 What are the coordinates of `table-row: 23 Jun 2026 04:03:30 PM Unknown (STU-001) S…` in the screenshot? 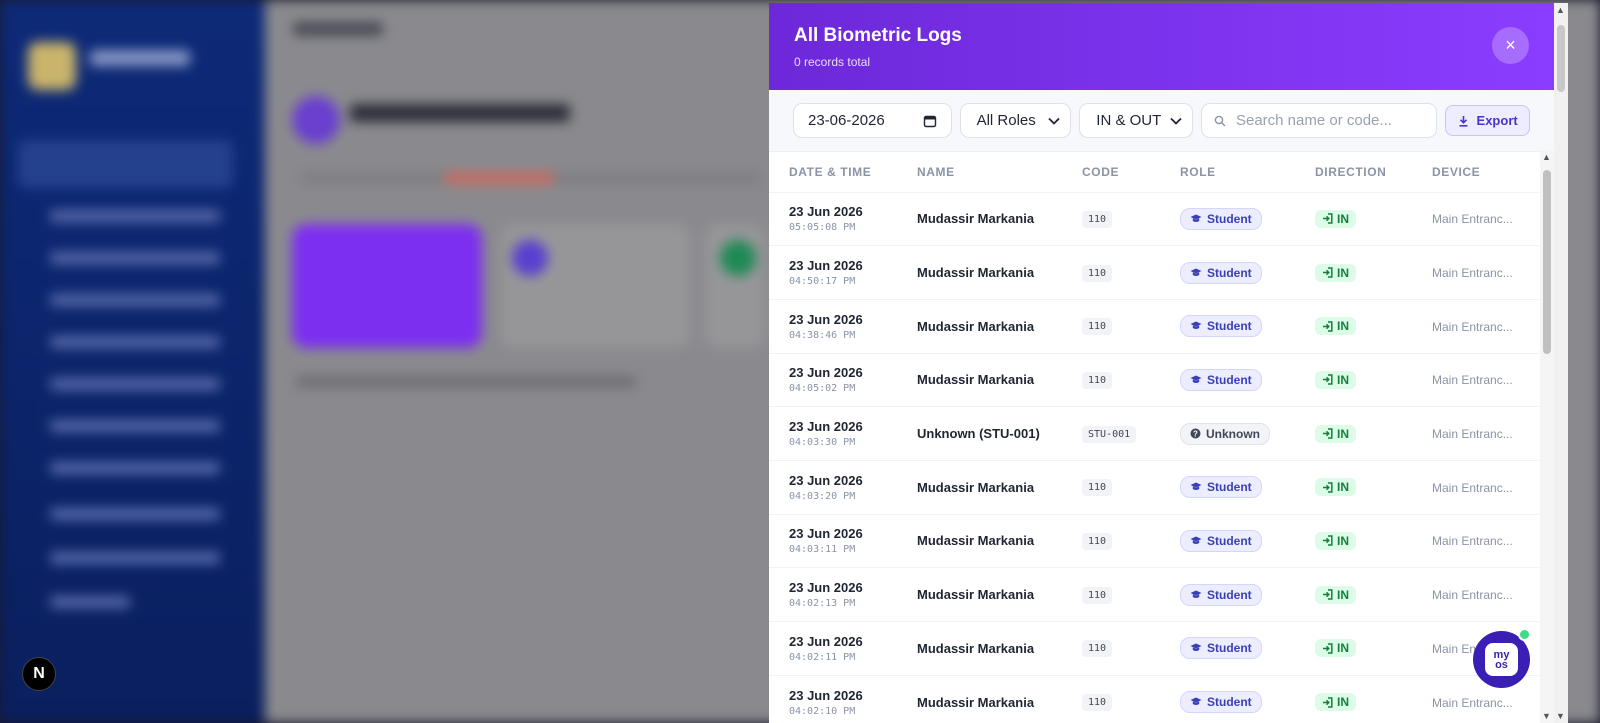 It's located at (1154, 433).